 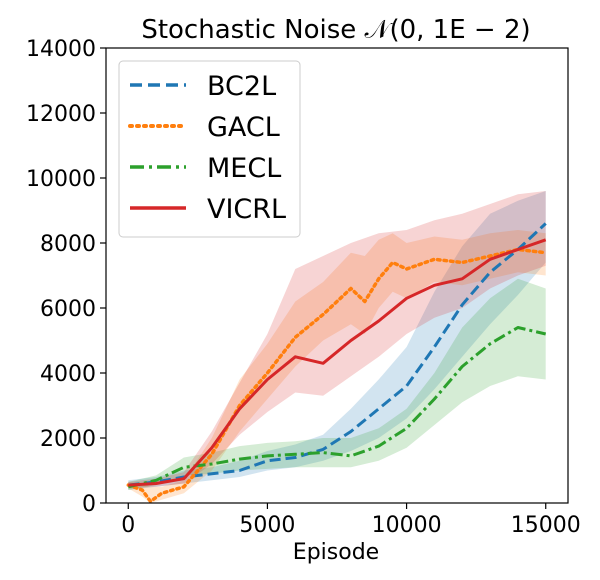 I want to click on x-axis-label: Episode, so click(x=336, y=552).